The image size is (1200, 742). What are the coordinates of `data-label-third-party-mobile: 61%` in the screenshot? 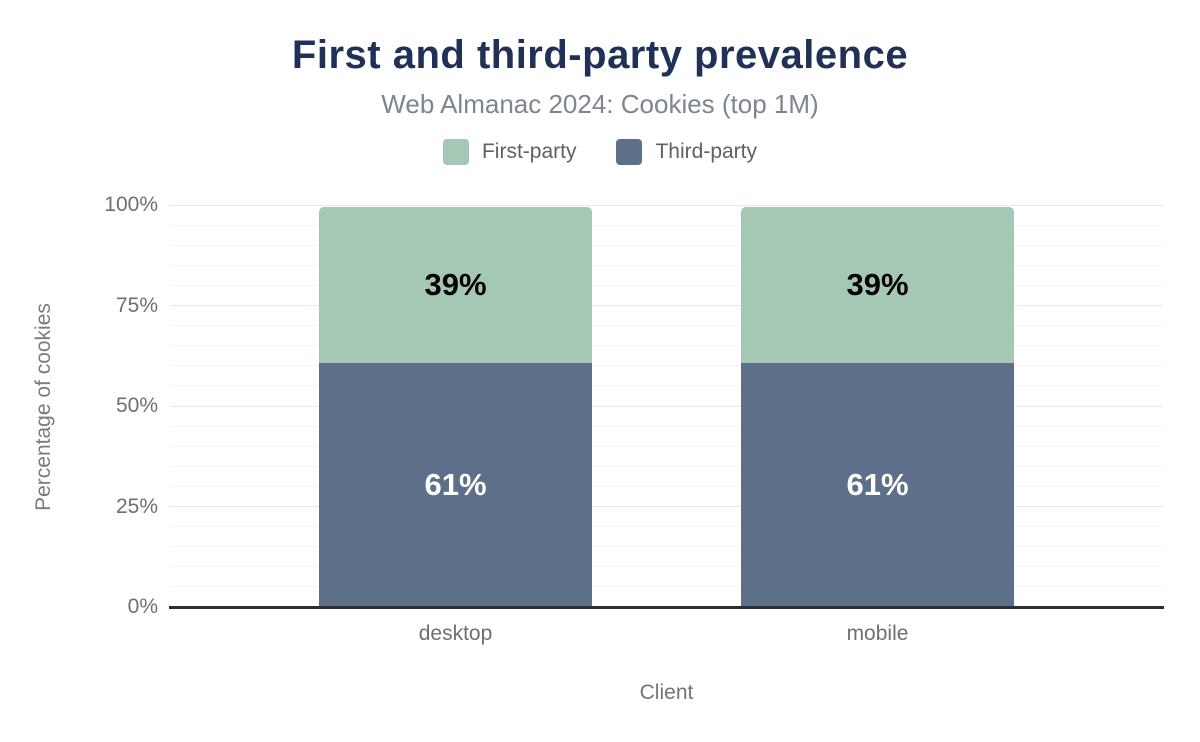 It's located at (877, 485).